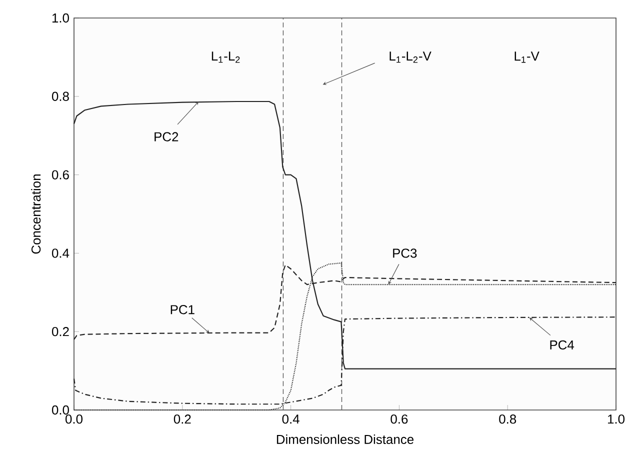 The image size is (635, 469). What do you see at coordinates (411, 57) in the screenshot?
I see `annotation: L$_{1}$-L$_{2}$-V` at bounding box center [411, 57].